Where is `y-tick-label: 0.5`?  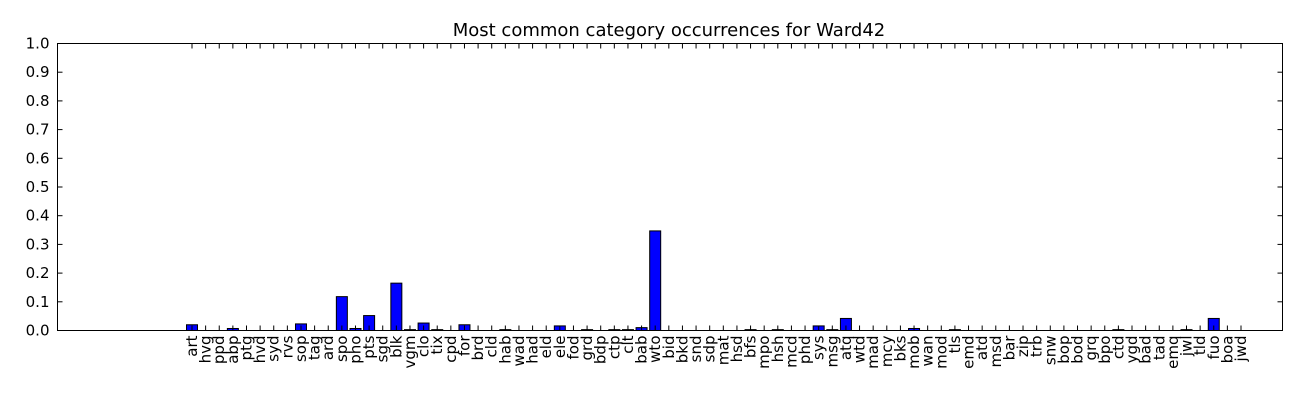 y-tick-label: 0.5 is located at coordinates (38, 187).